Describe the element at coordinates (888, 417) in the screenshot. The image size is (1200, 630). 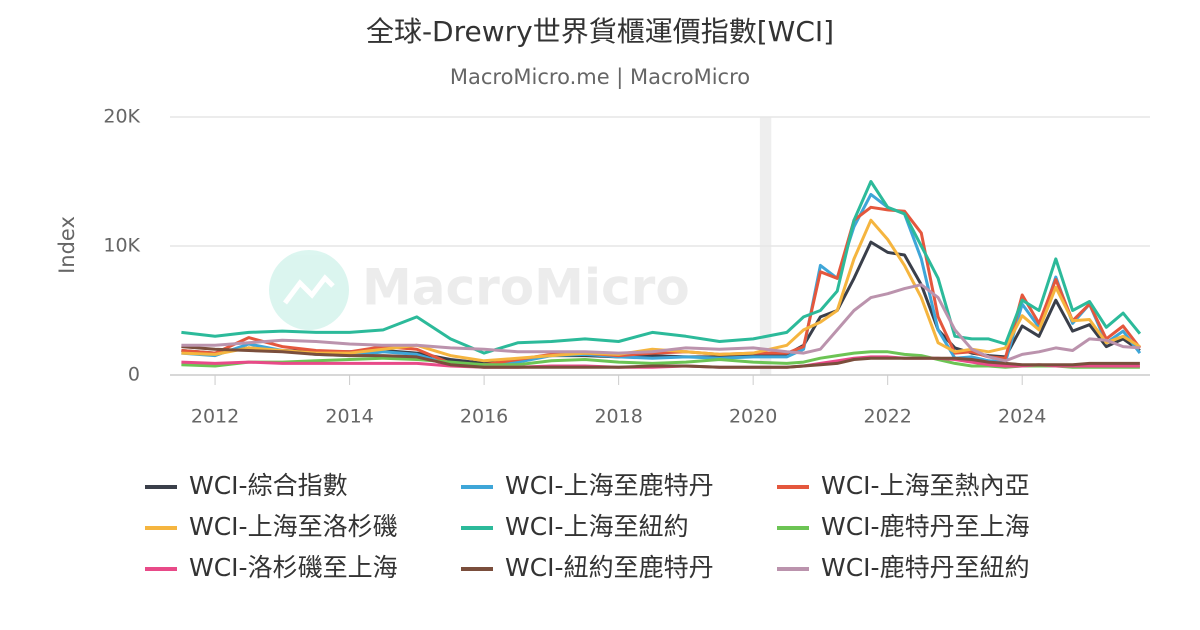
I see `x-tick-label: 2022` at that location.